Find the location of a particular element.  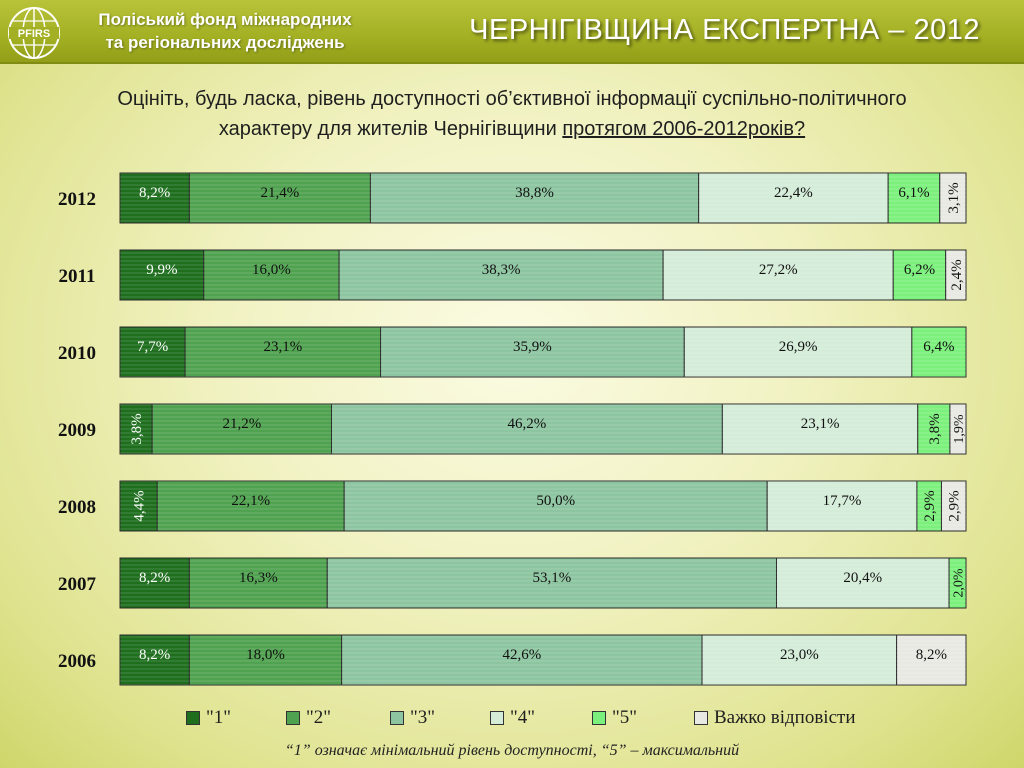

legend-label: "4" is located at coordinates (523, 717).